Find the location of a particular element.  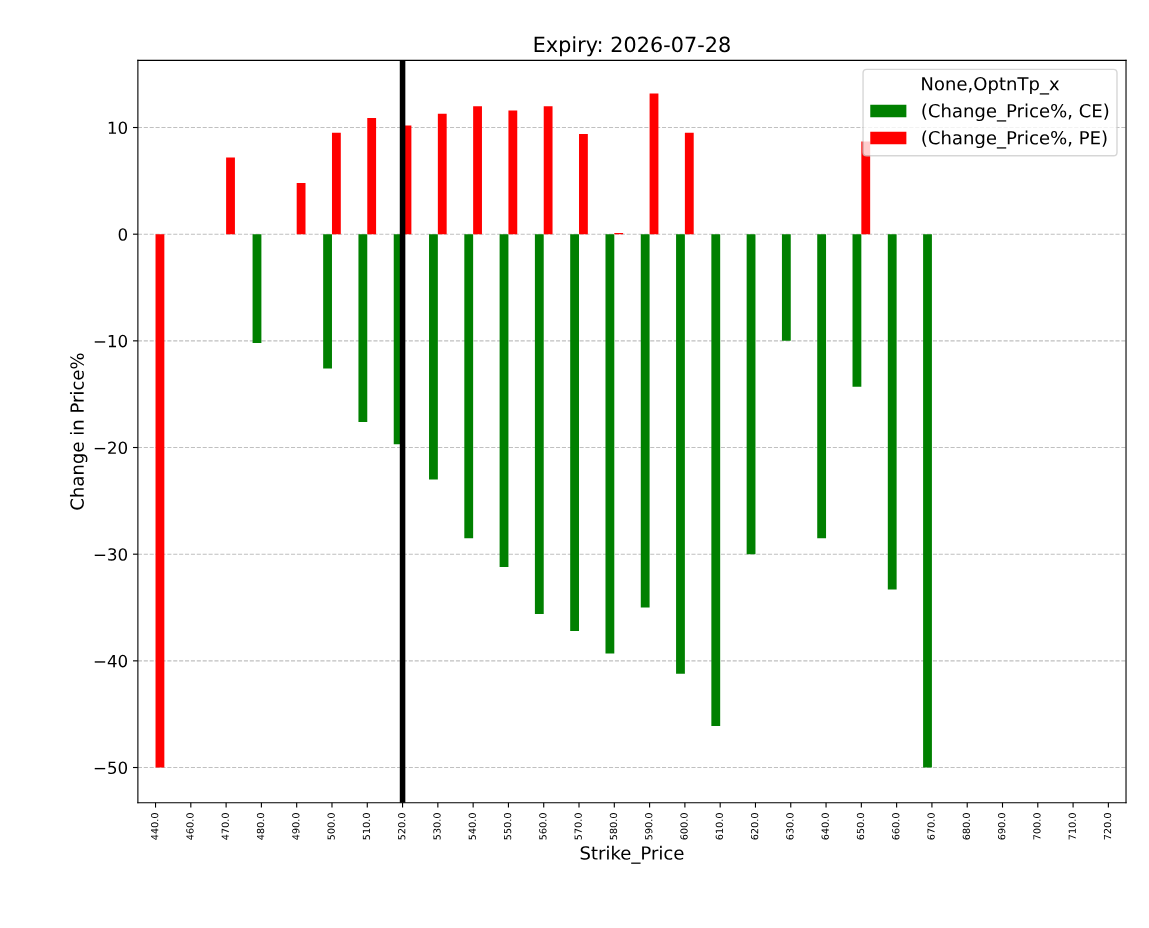

x-tick-label: 620.0 is located at coordinates (754, 826).